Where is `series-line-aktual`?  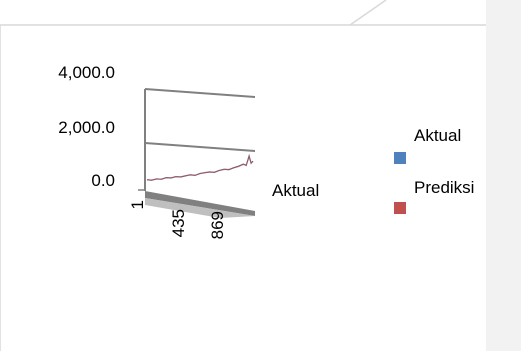 series-line-aktual is located at coordinates (200, 167).